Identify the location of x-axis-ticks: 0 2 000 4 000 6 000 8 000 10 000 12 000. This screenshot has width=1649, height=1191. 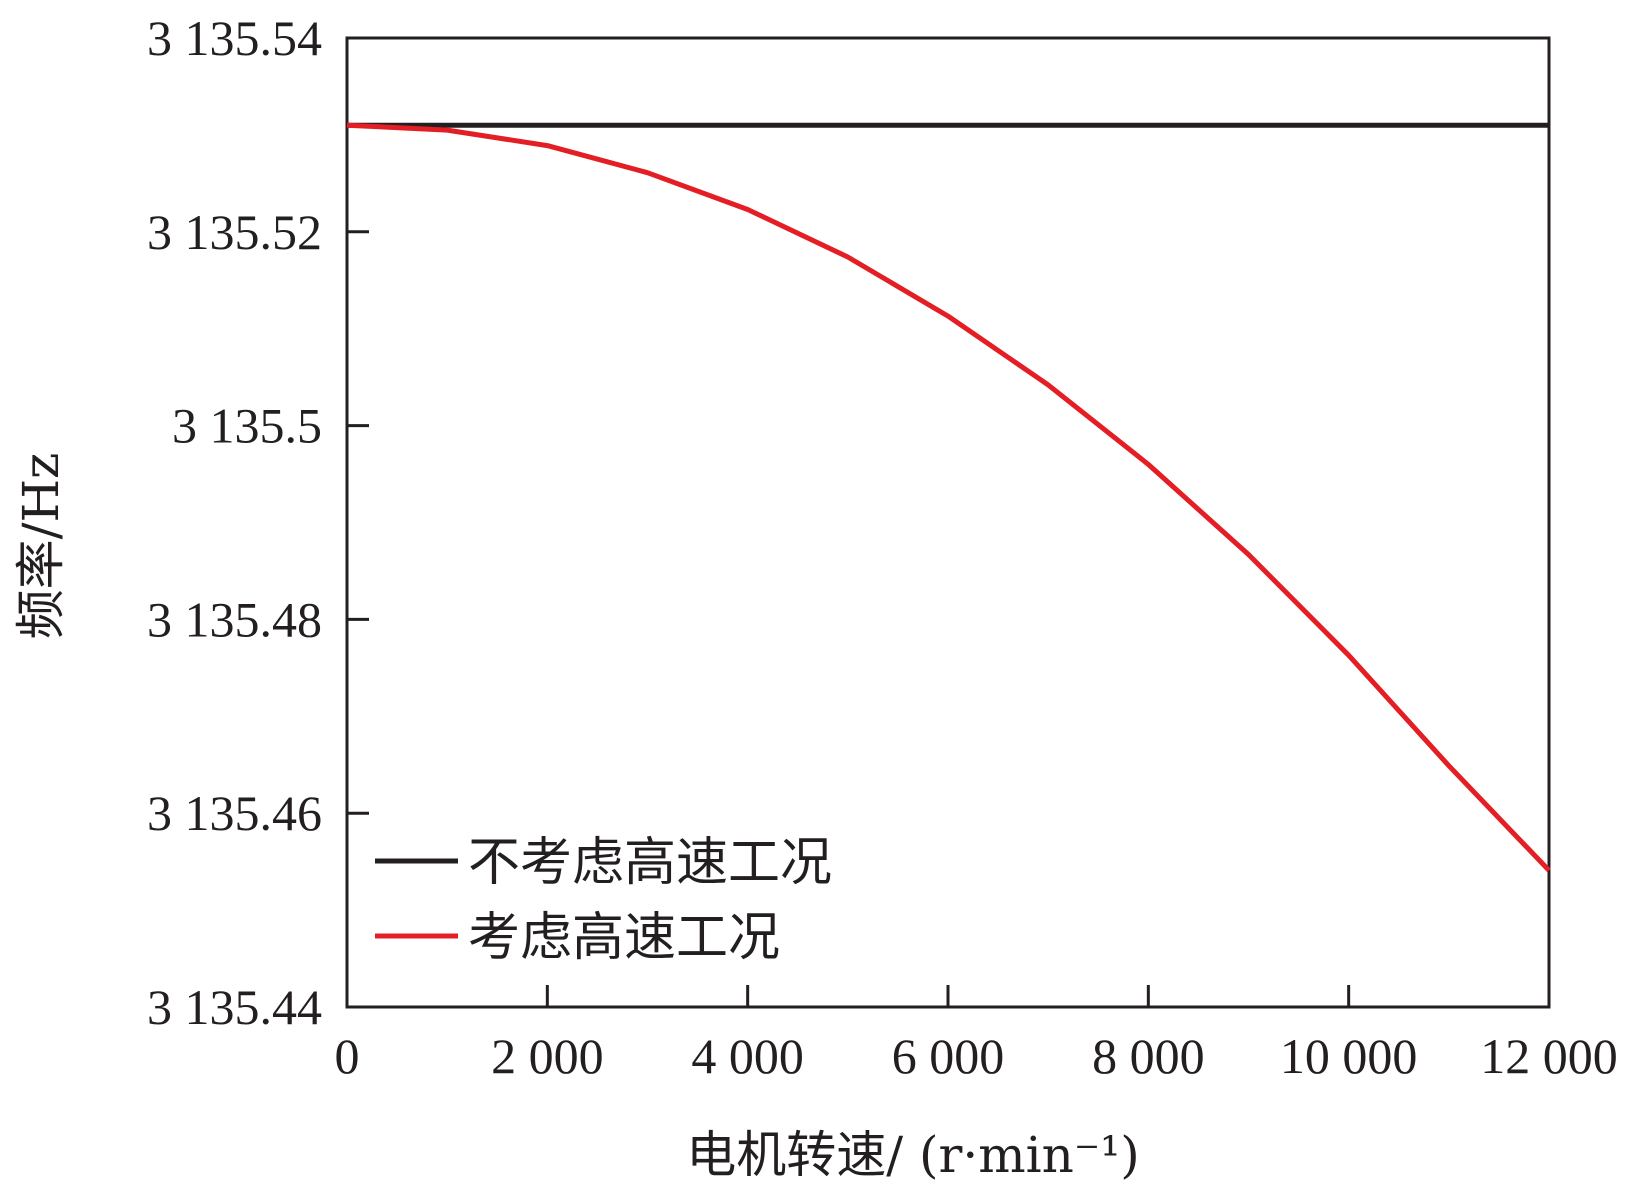
(976, 1034).